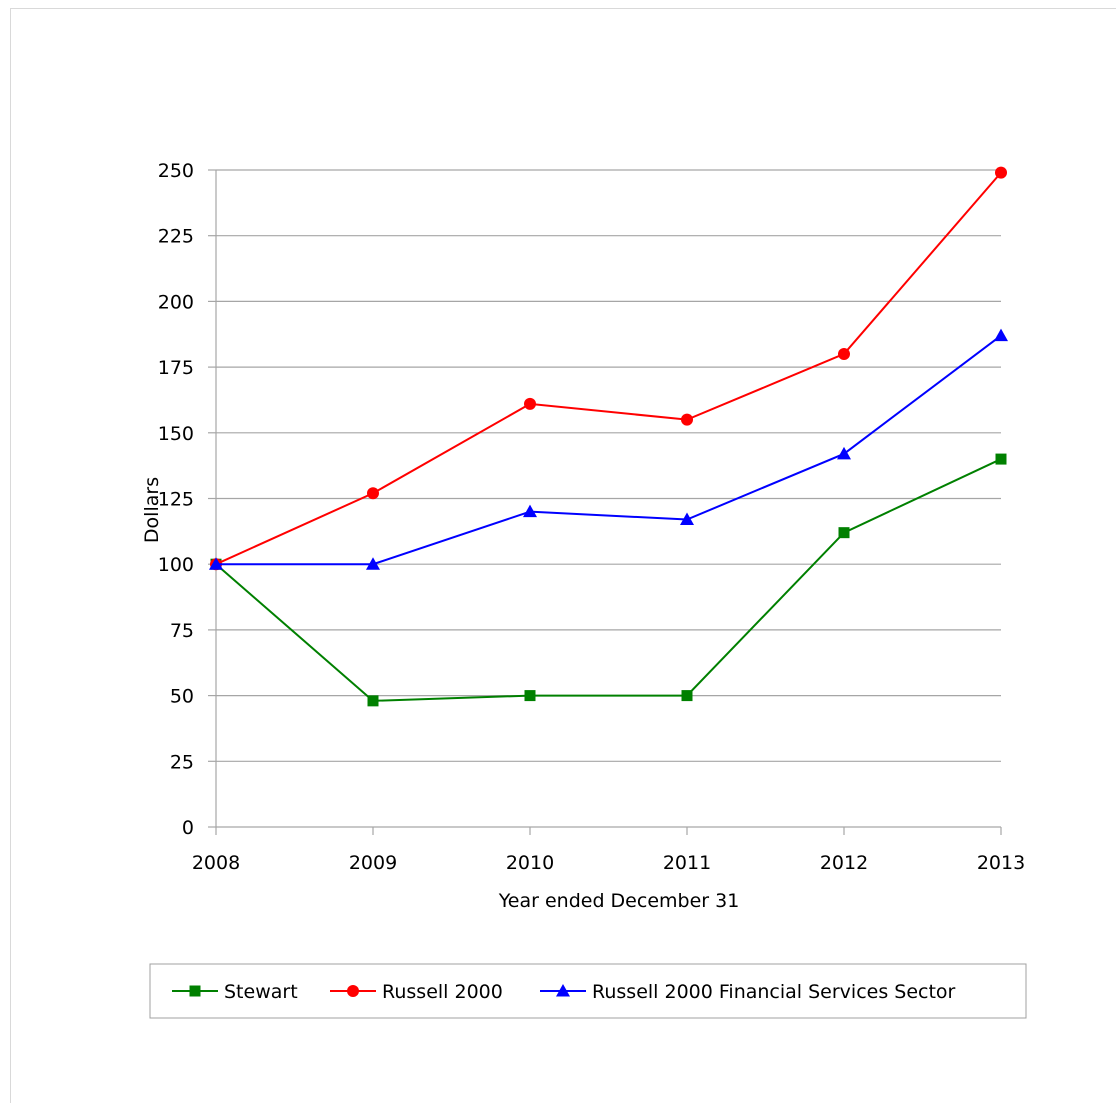 The width and height of the screenshot is (1116, 1103). I want to click on y-tick-labels: 0 25 50 75 100 125 150 175 200 225 250, so click(176, 499).